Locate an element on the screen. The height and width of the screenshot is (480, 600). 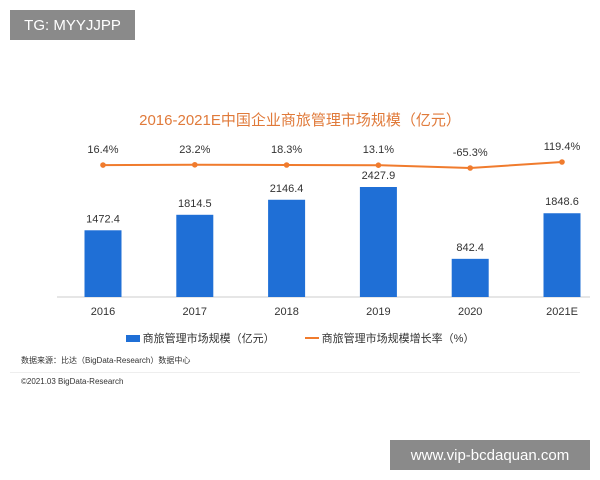
source-note: 数据来源：比达（BigData-Research）数据中心 is located at coordinates (106, 360).